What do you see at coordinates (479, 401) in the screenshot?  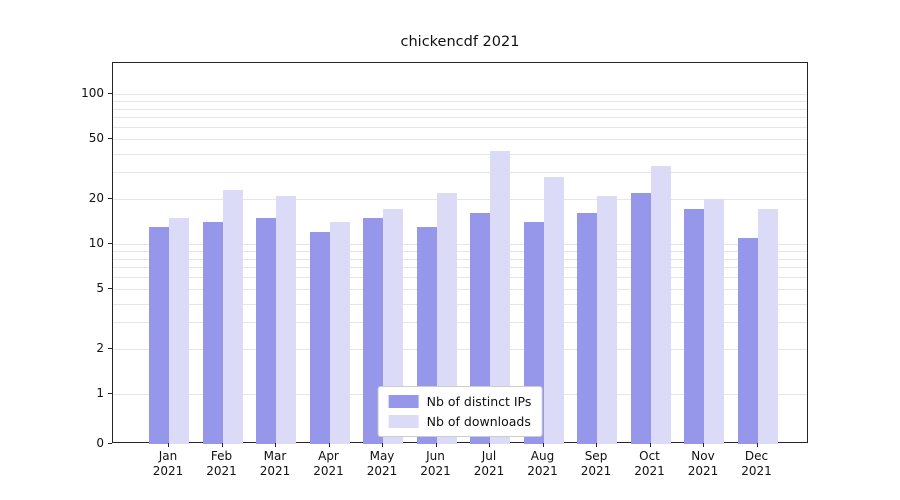 I see `legend-label-distinct-ips: Nb of distinct IPs` at bounding box center [479, 401].